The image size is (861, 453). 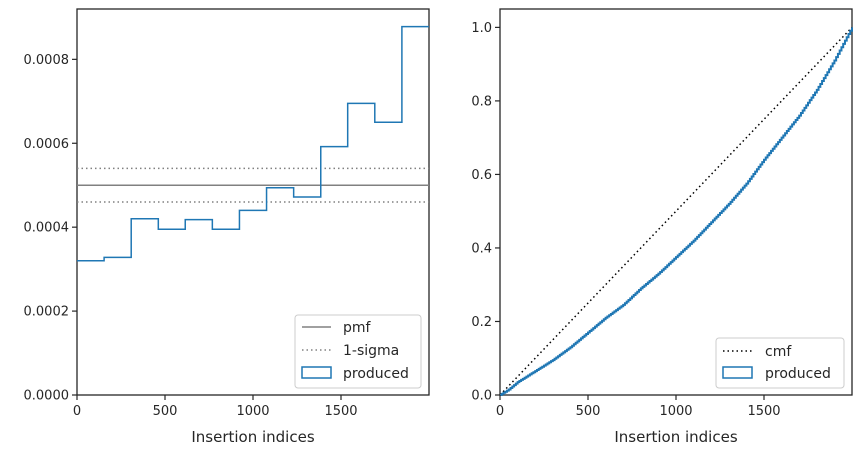 I want to click on right-legend-box, so click(x=780, y=363).